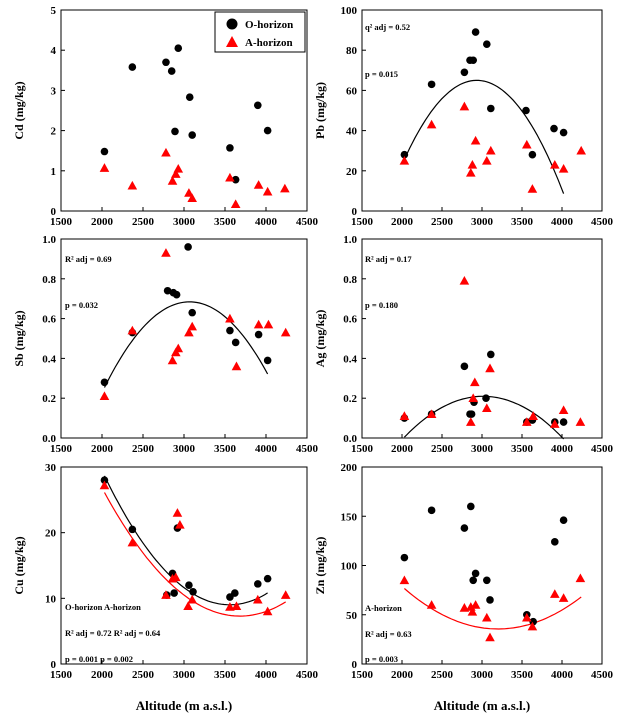 This screenshot has width=629, height=720. I want to click on y-tick-label: 150, so click(349, 517).